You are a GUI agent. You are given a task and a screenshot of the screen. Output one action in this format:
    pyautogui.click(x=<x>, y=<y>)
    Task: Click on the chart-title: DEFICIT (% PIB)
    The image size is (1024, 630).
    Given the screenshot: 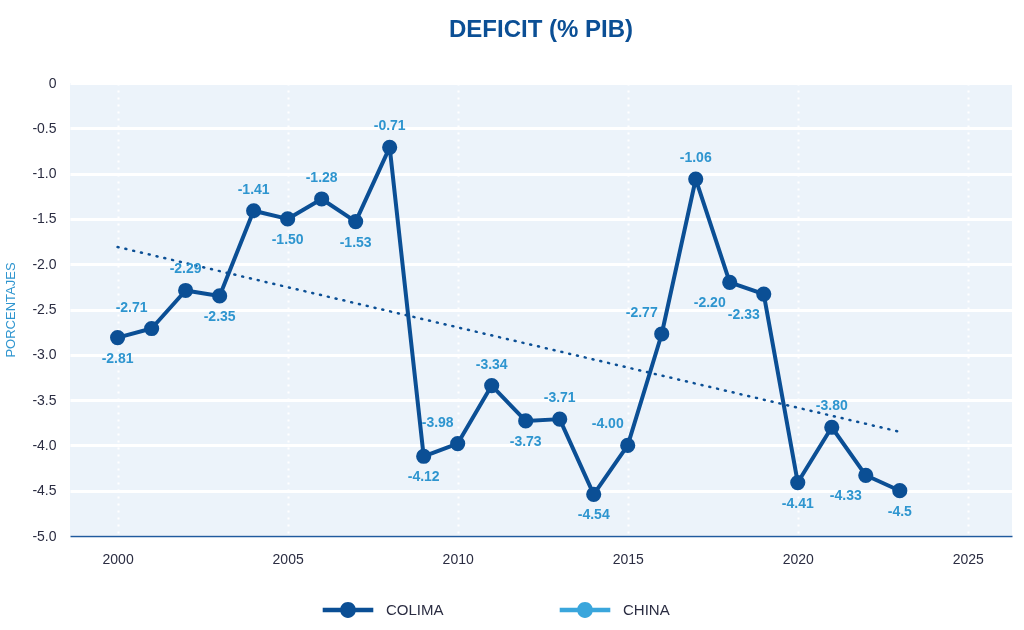 What is the action you would take?
    pyautogui.click(x=541, y=28)
    